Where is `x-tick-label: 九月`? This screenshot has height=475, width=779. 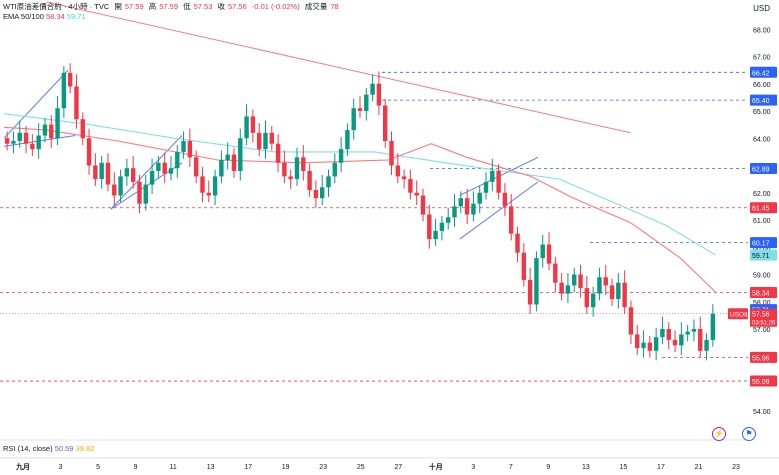 x-tick-label: 九月 is located at coordinates (22, 466).